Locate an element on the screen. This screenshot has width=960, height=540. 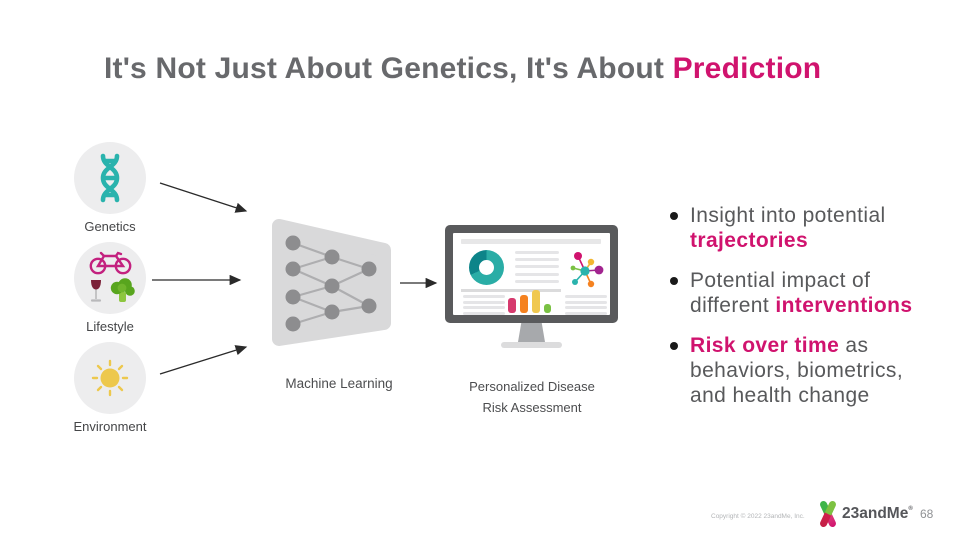
sun-icon is located at coordinates (110, 378).